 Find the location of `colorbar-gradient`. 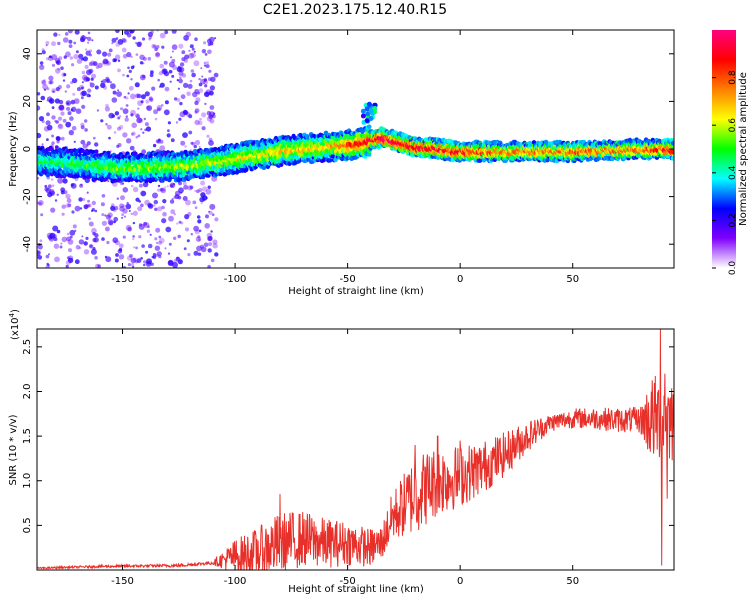

colorbar-gradient is located at coordinates (724, 149).